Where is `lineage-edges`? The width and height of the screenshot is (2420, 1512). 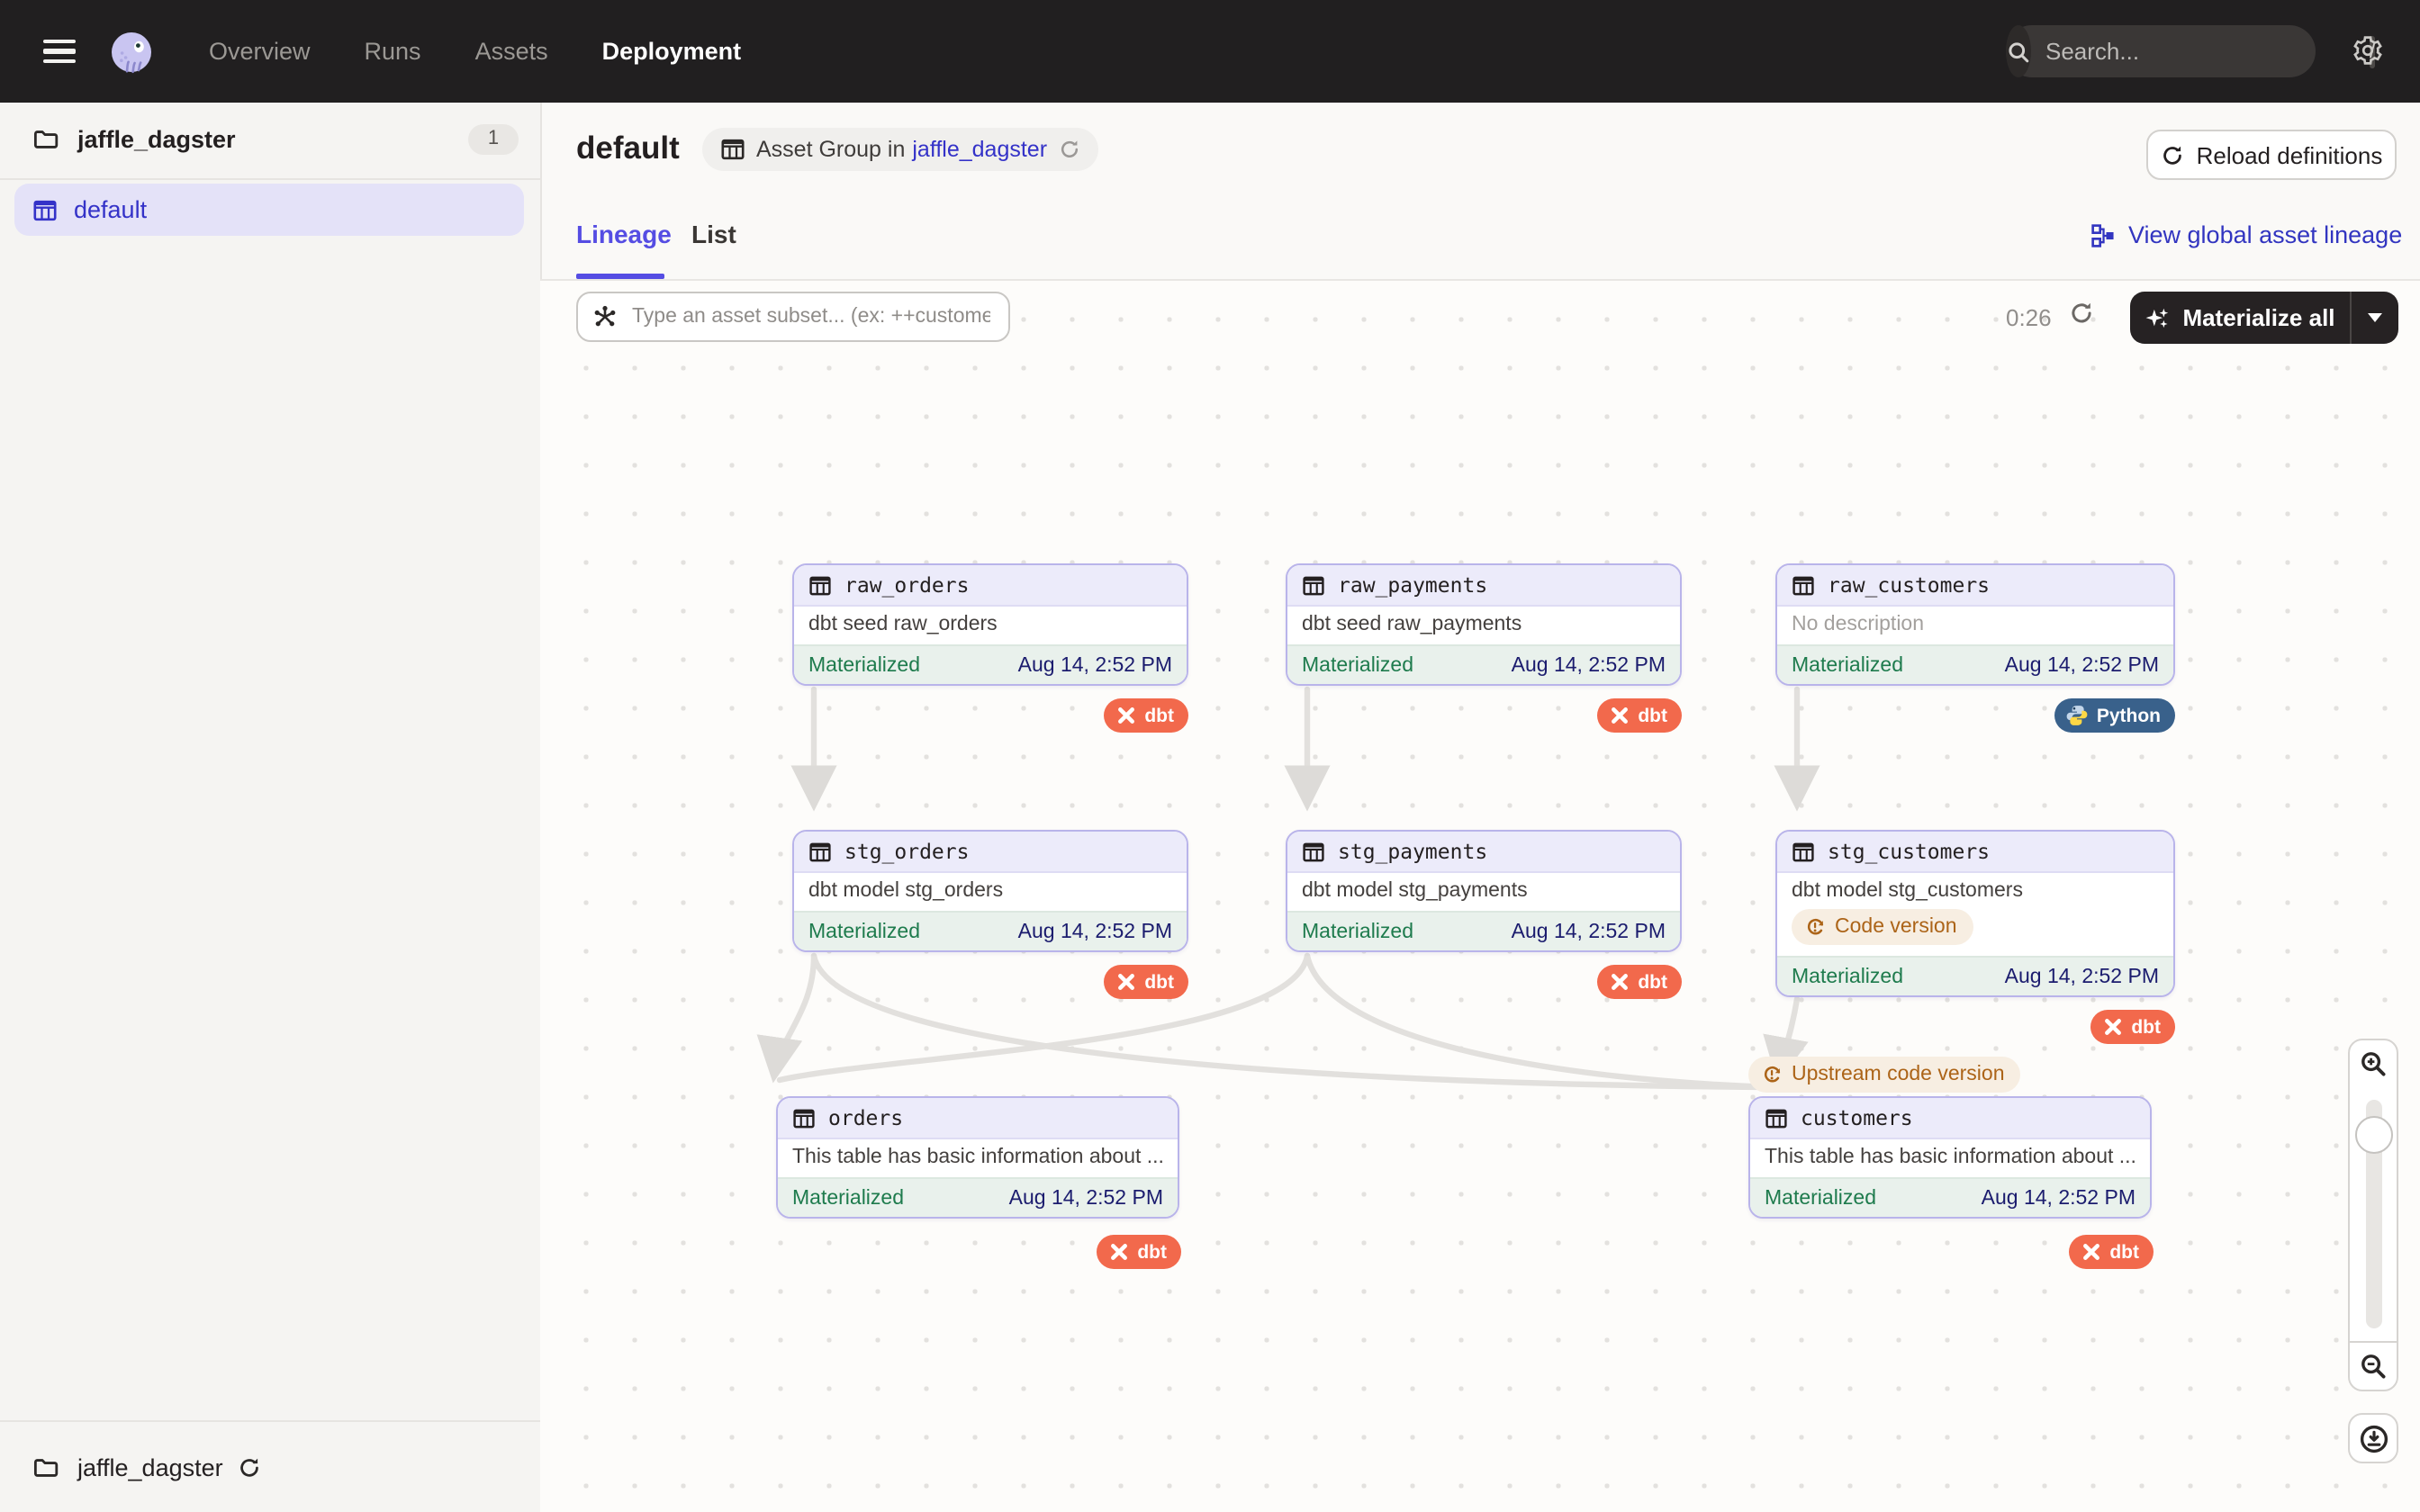 lineage-edges is located at coordinates (1288, 889).